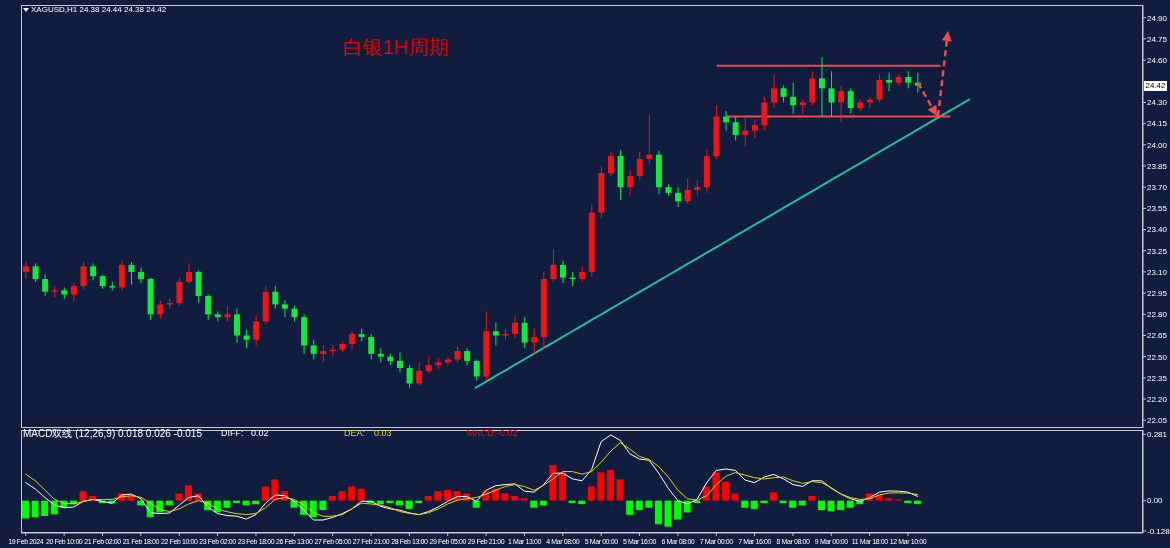 The width and height of the screenshot is (1170, 548). Describe the element at coordinates (1157, 60) in the screenshot. I see `y-tick-label: 24.60` at that location.